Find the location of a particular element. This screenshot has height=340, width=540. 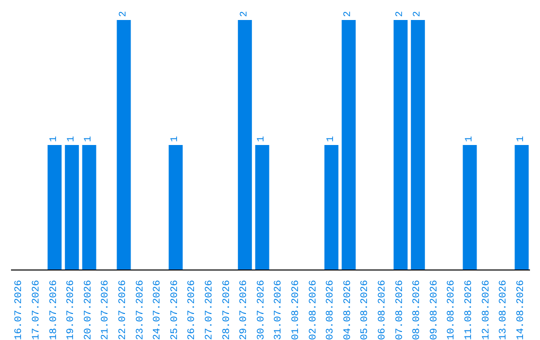

x-tick-label: 17.07.2026 is located at coordinates (36, 310).